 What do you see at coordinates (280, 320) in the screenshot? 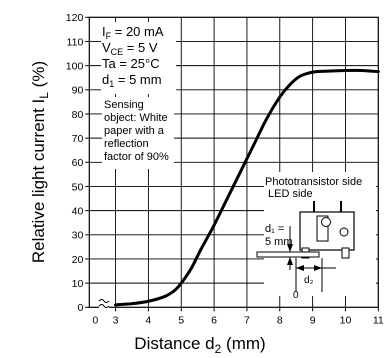
I see `x-tick-label: 8` at bounding box center [280, 320].